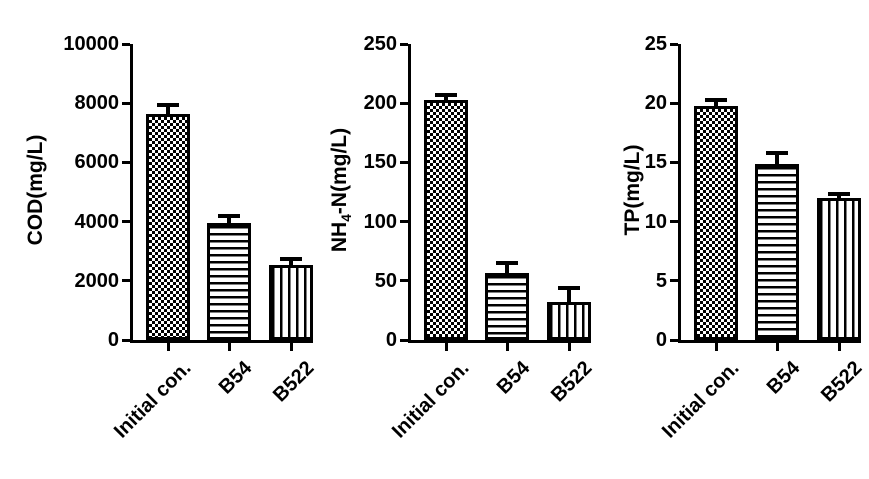 The height and width of the screenshot is (479, 869). I want to click on y-axis-tick-label: 15, so click(655, 162).